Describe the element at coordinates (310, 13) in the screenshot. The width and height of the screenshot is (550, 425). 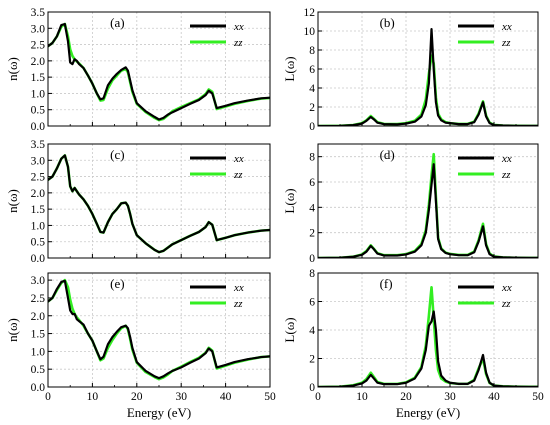
I see `y-tick-label: 12` at that location.